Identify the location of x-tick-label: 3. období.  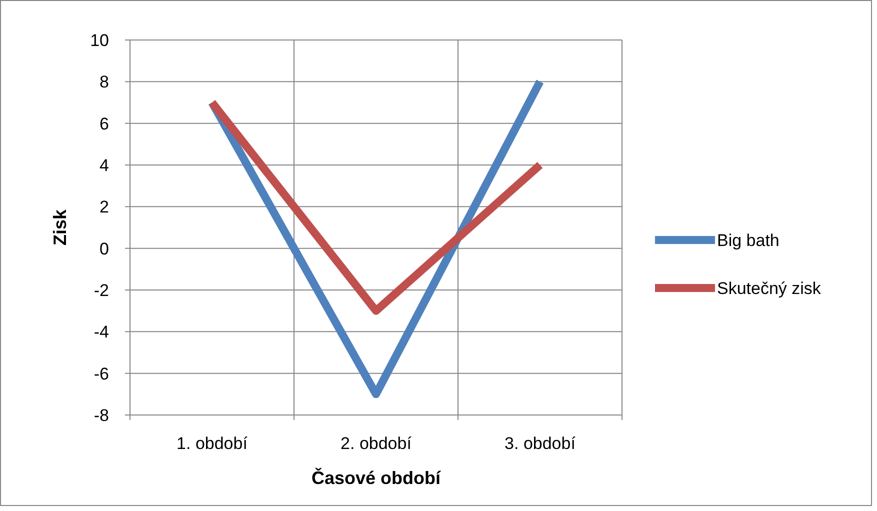
(540, 443).